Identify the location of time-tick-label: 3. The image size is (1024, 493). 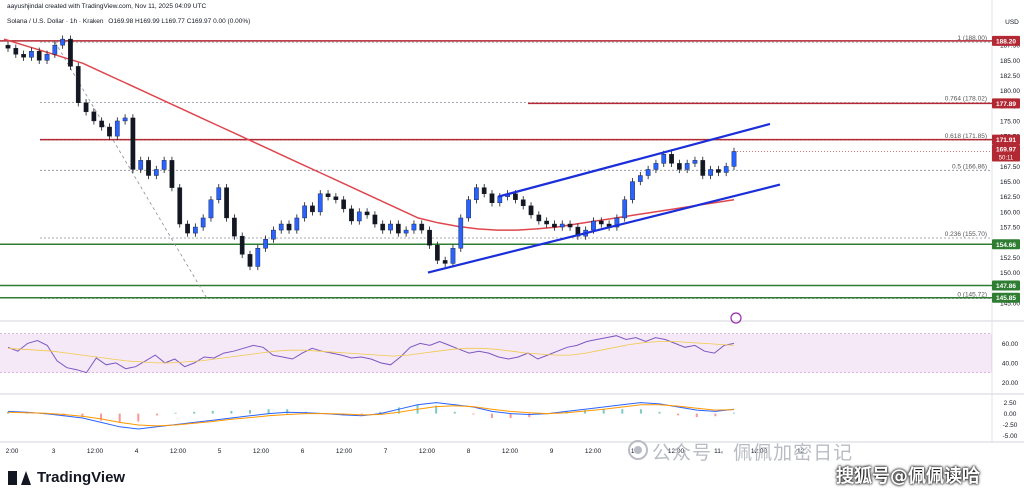
(54, 451).